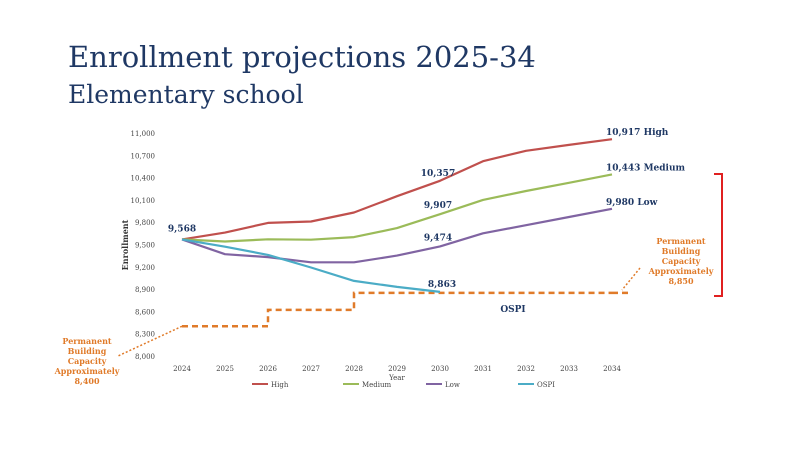 This screenshot has height=450, width=800. Describe the element at coordinates (182, 369) in the screenshot. I see `x-tick-label: 2024` at that location.